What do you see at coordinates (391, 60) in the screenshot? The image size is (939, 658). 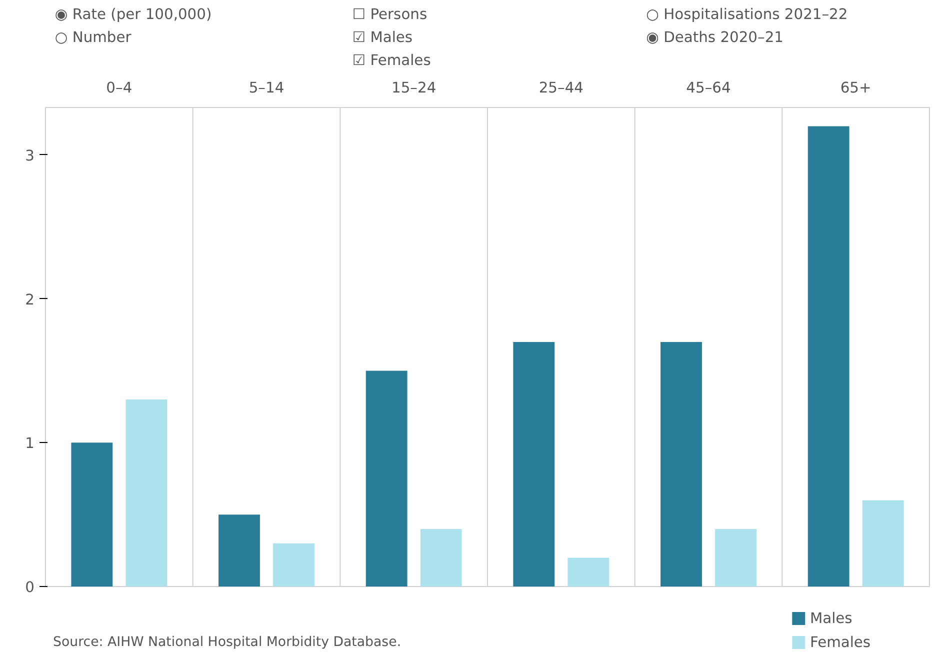 I see `text: ☑ Females` at bounding box center [391, 60].